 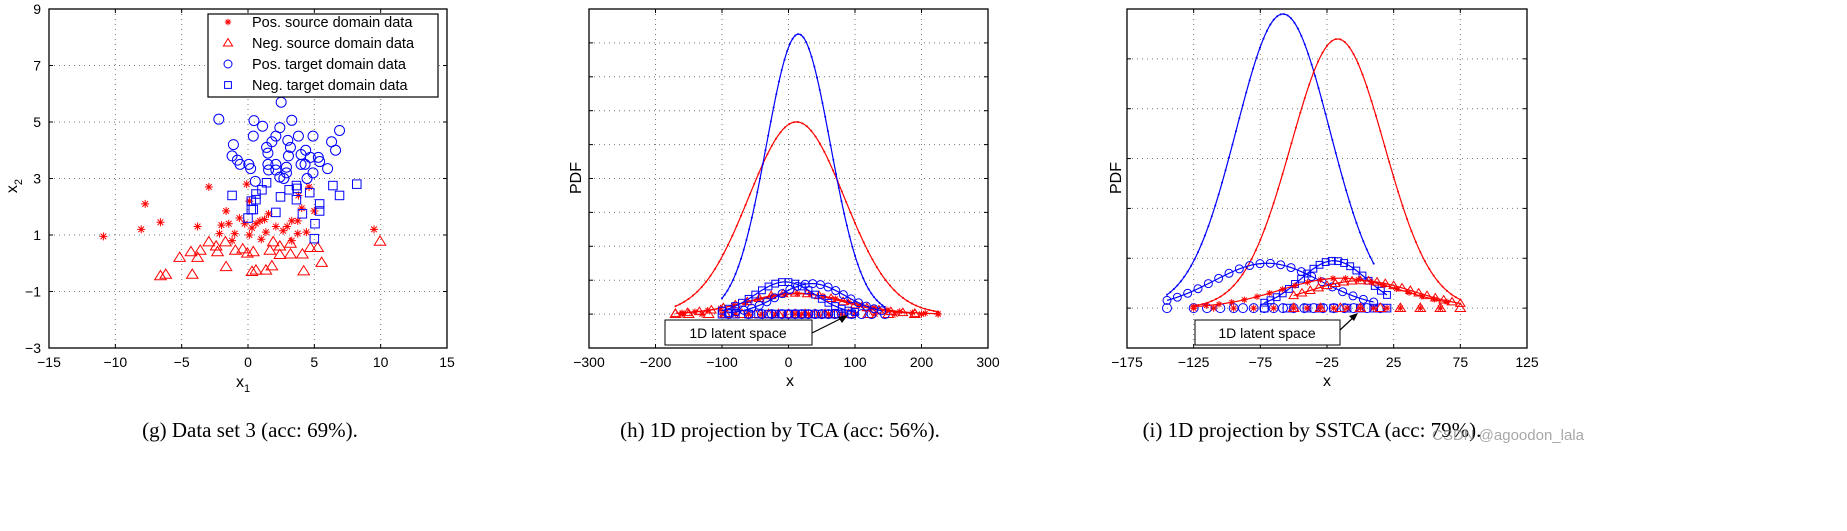 What do you see at coordinates (1377, 307) in the screenshot?
I see `latent-points-triangle` at bounding box center [1377, 307].